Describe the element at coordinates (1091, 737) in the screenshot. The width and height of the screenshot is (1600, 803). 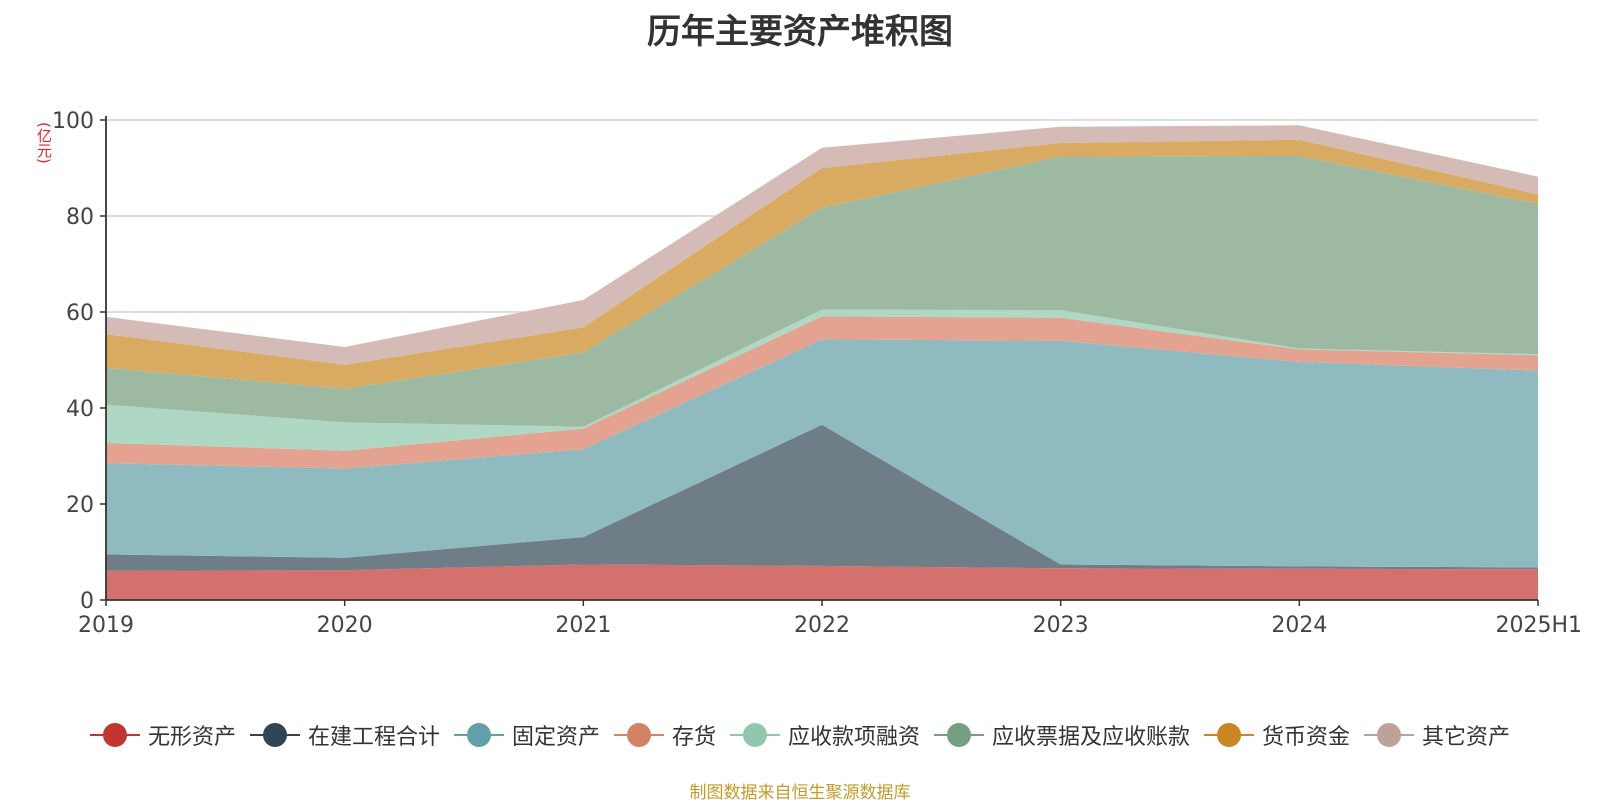
I see `legend-label: 应收票据及应收账款` at that location.